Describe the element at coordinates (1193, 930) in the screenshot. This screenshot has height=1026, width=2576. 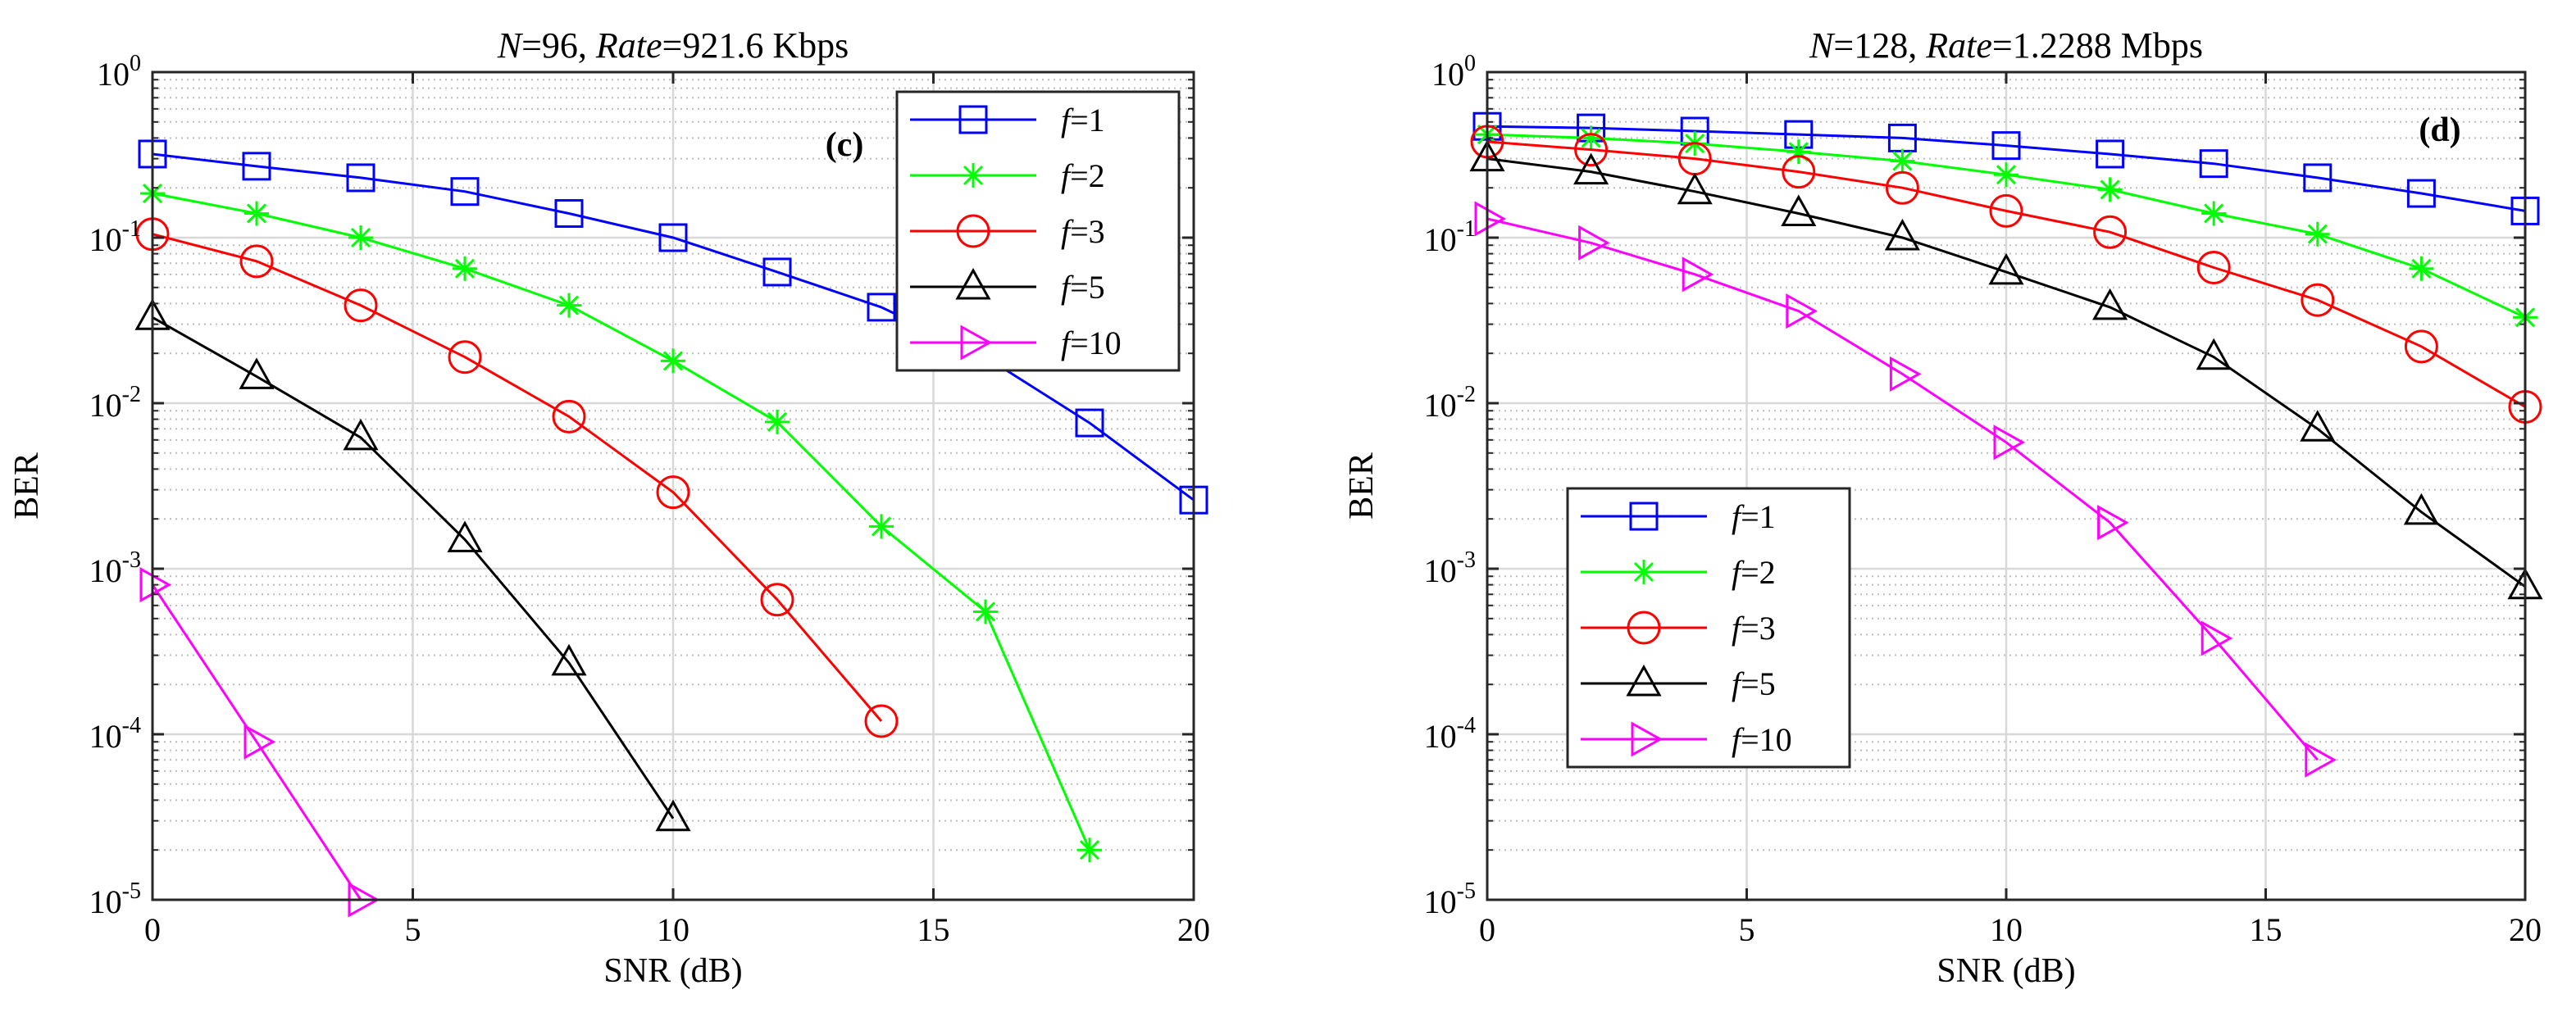
I see `x-tick-label: 20` at that location.